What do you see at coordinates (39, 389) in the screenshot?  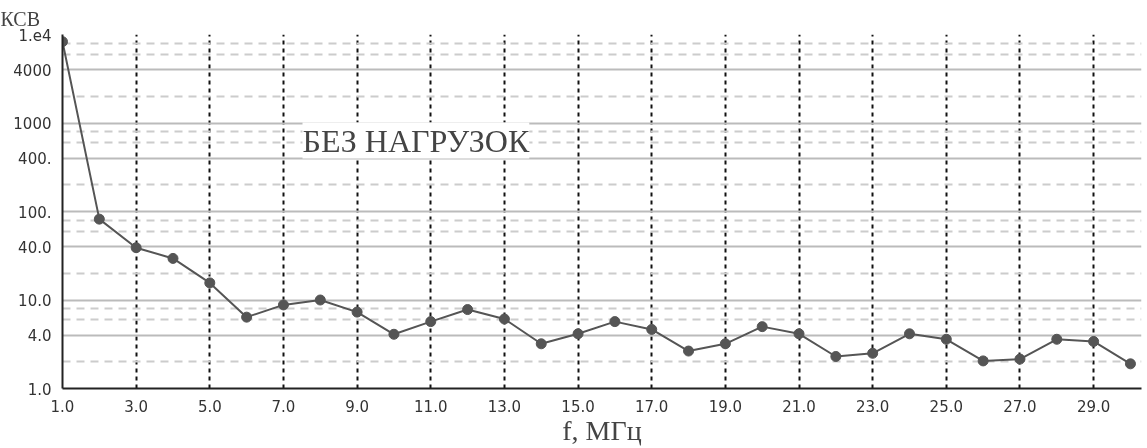 I see `y-tick-label: 1.0` at bounding box center [39, 389].